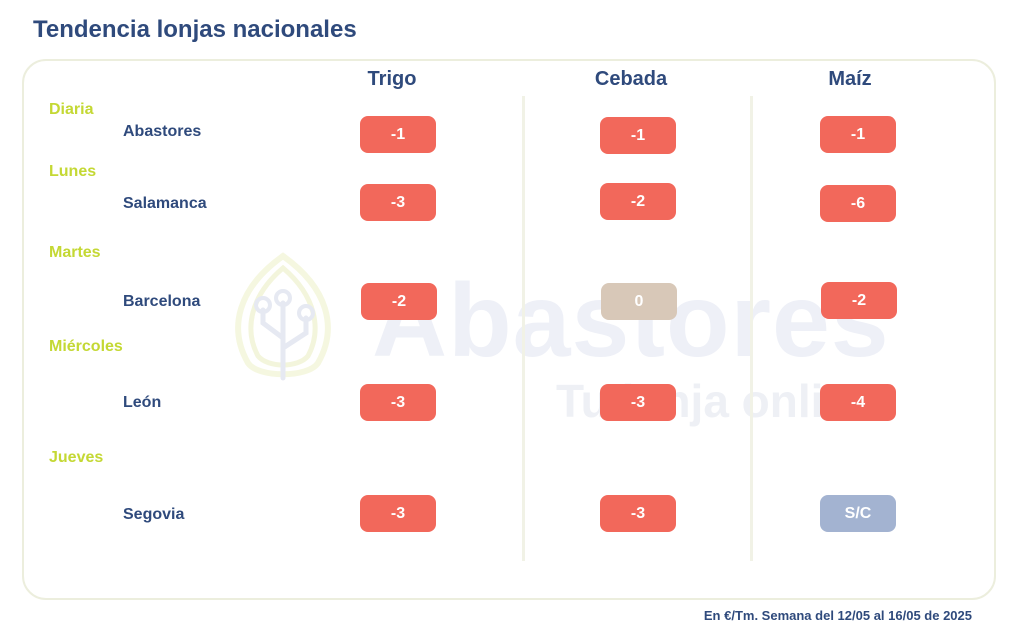 The width and height of the screenshot is (1024, 640). What do you see at coordinates (858, 203) in the screenshot?
I see `trend-value-salamanca-maiz: -6` at bounding box center [858, 203].